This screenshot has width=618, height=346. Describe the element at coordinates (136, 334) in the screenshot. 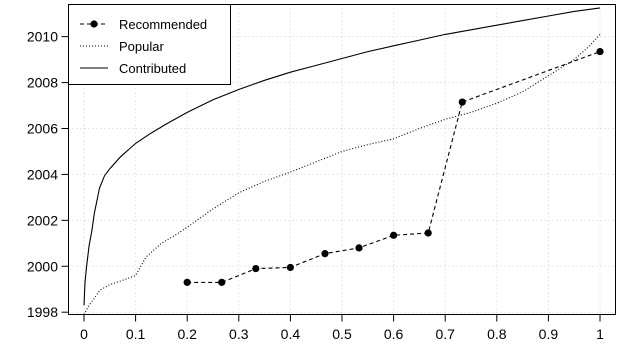

I see `x-tick-label: 0.1` at that location.